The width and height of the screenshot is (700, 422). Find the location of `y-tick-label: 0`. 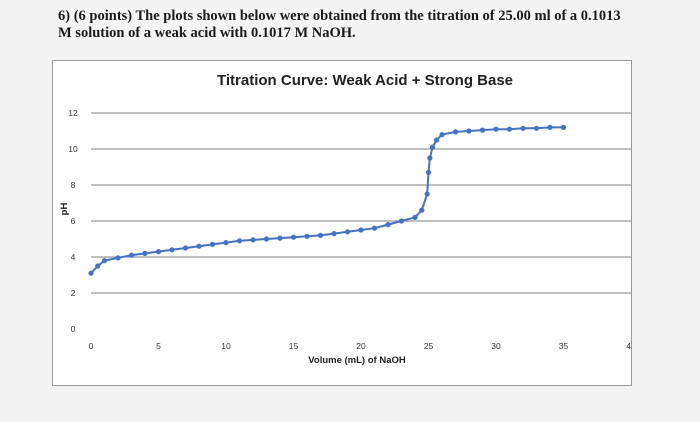

y-tick-label: 0 is located at coordinates (73, 329).